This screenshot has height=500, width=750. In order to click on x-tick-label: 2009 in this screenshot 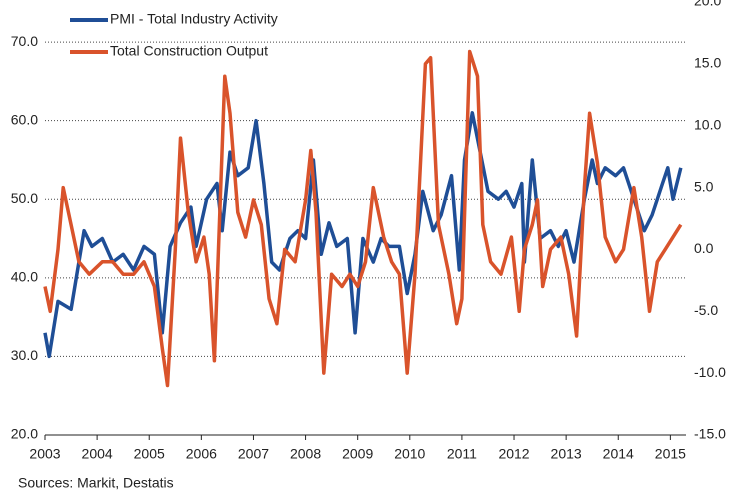, I will do `click(357, 454)`.